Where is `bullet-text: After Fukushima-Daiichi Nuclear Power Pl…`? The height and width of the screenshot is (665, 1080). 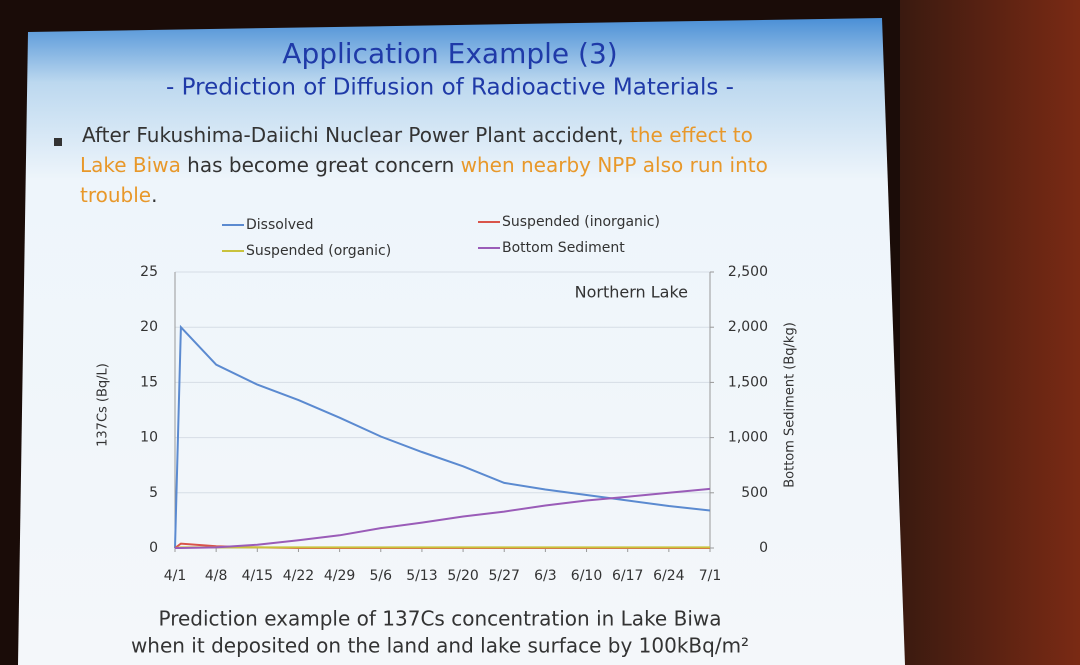
bullet-text: After Fukushima-Daiichi Nuclear Power Pl… is located at coordinates (356, 135).